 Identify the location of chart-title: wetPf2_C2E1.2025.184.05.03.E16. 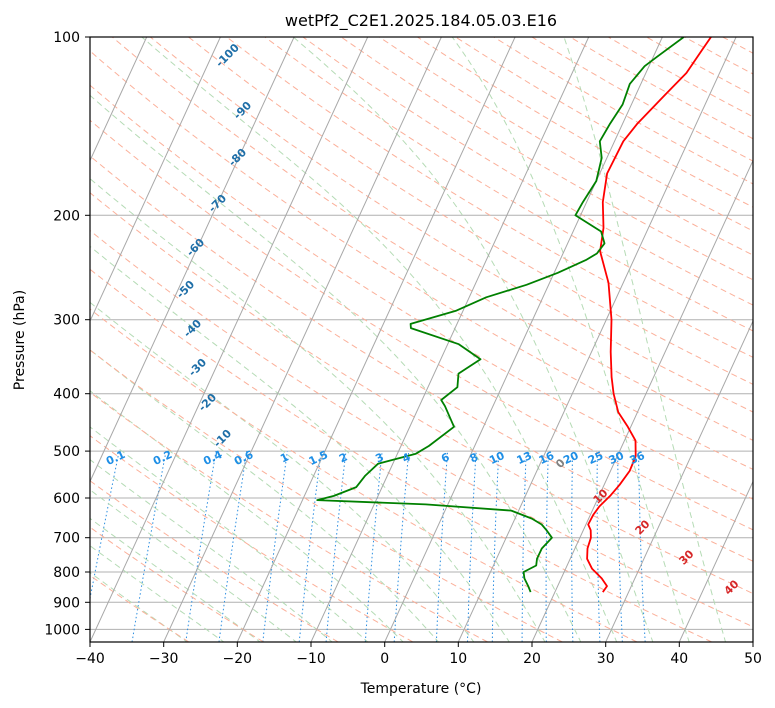
(421, 21).